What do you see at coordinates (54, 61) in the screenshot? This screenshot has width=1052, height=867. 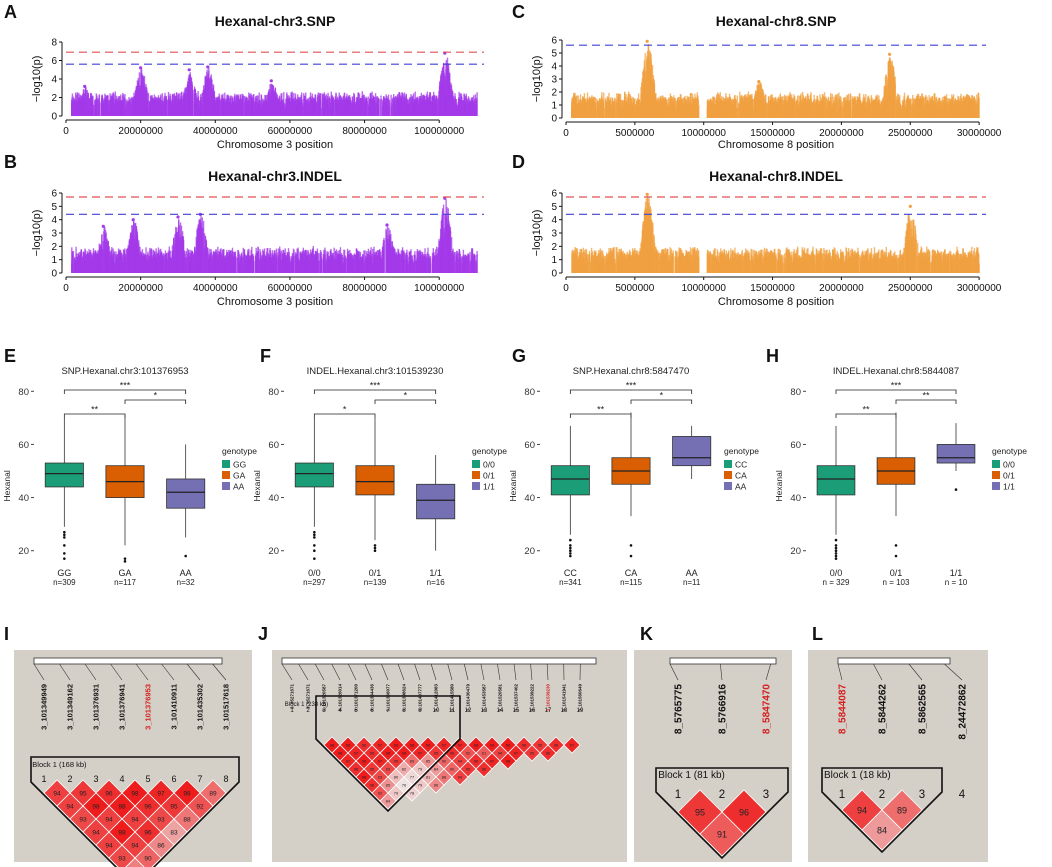 I see `y-tick-label: 6` at bounding box center [54, 61].